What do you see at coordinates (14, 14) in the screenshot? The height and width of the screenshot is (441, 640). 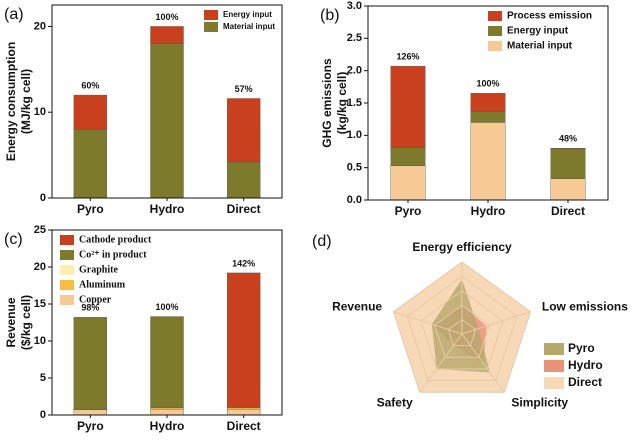 I see `panel-label: (a)` at bounding box center [14, 14].